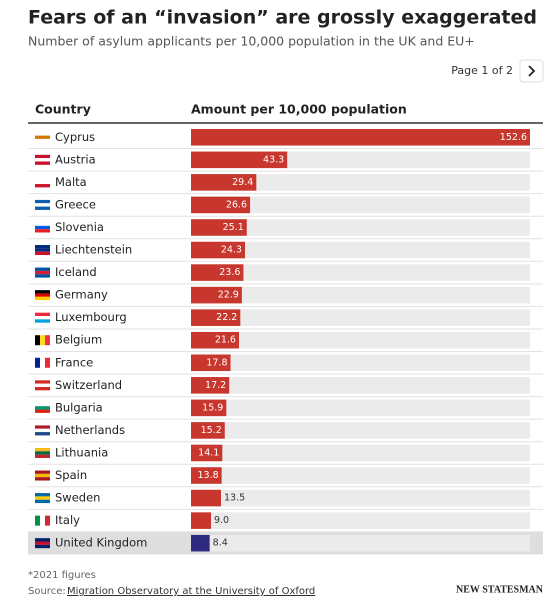  Describe the element at coordinates (79, 227) in the screenshot. I see `country-label: Slovenia` at that location.